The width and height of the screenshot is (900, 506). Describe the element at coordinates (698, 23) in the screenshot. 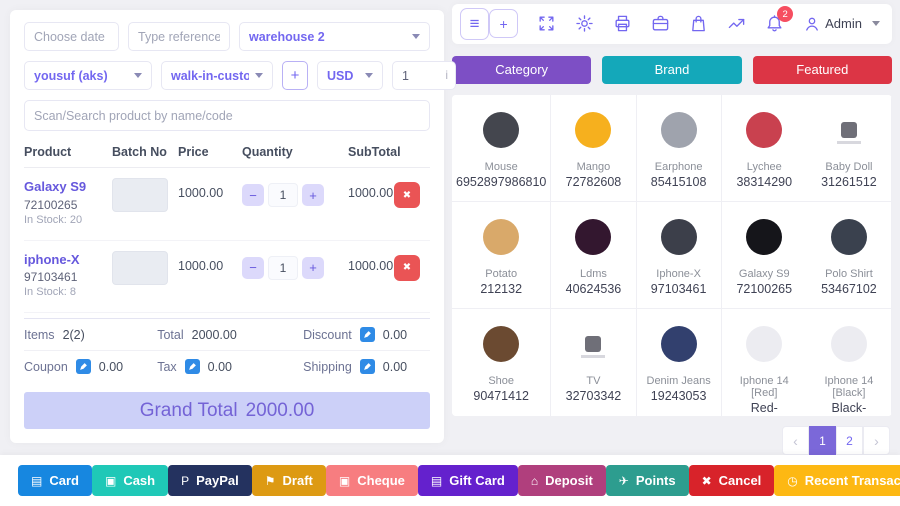

I see `shopping-bag-icon` at that location.